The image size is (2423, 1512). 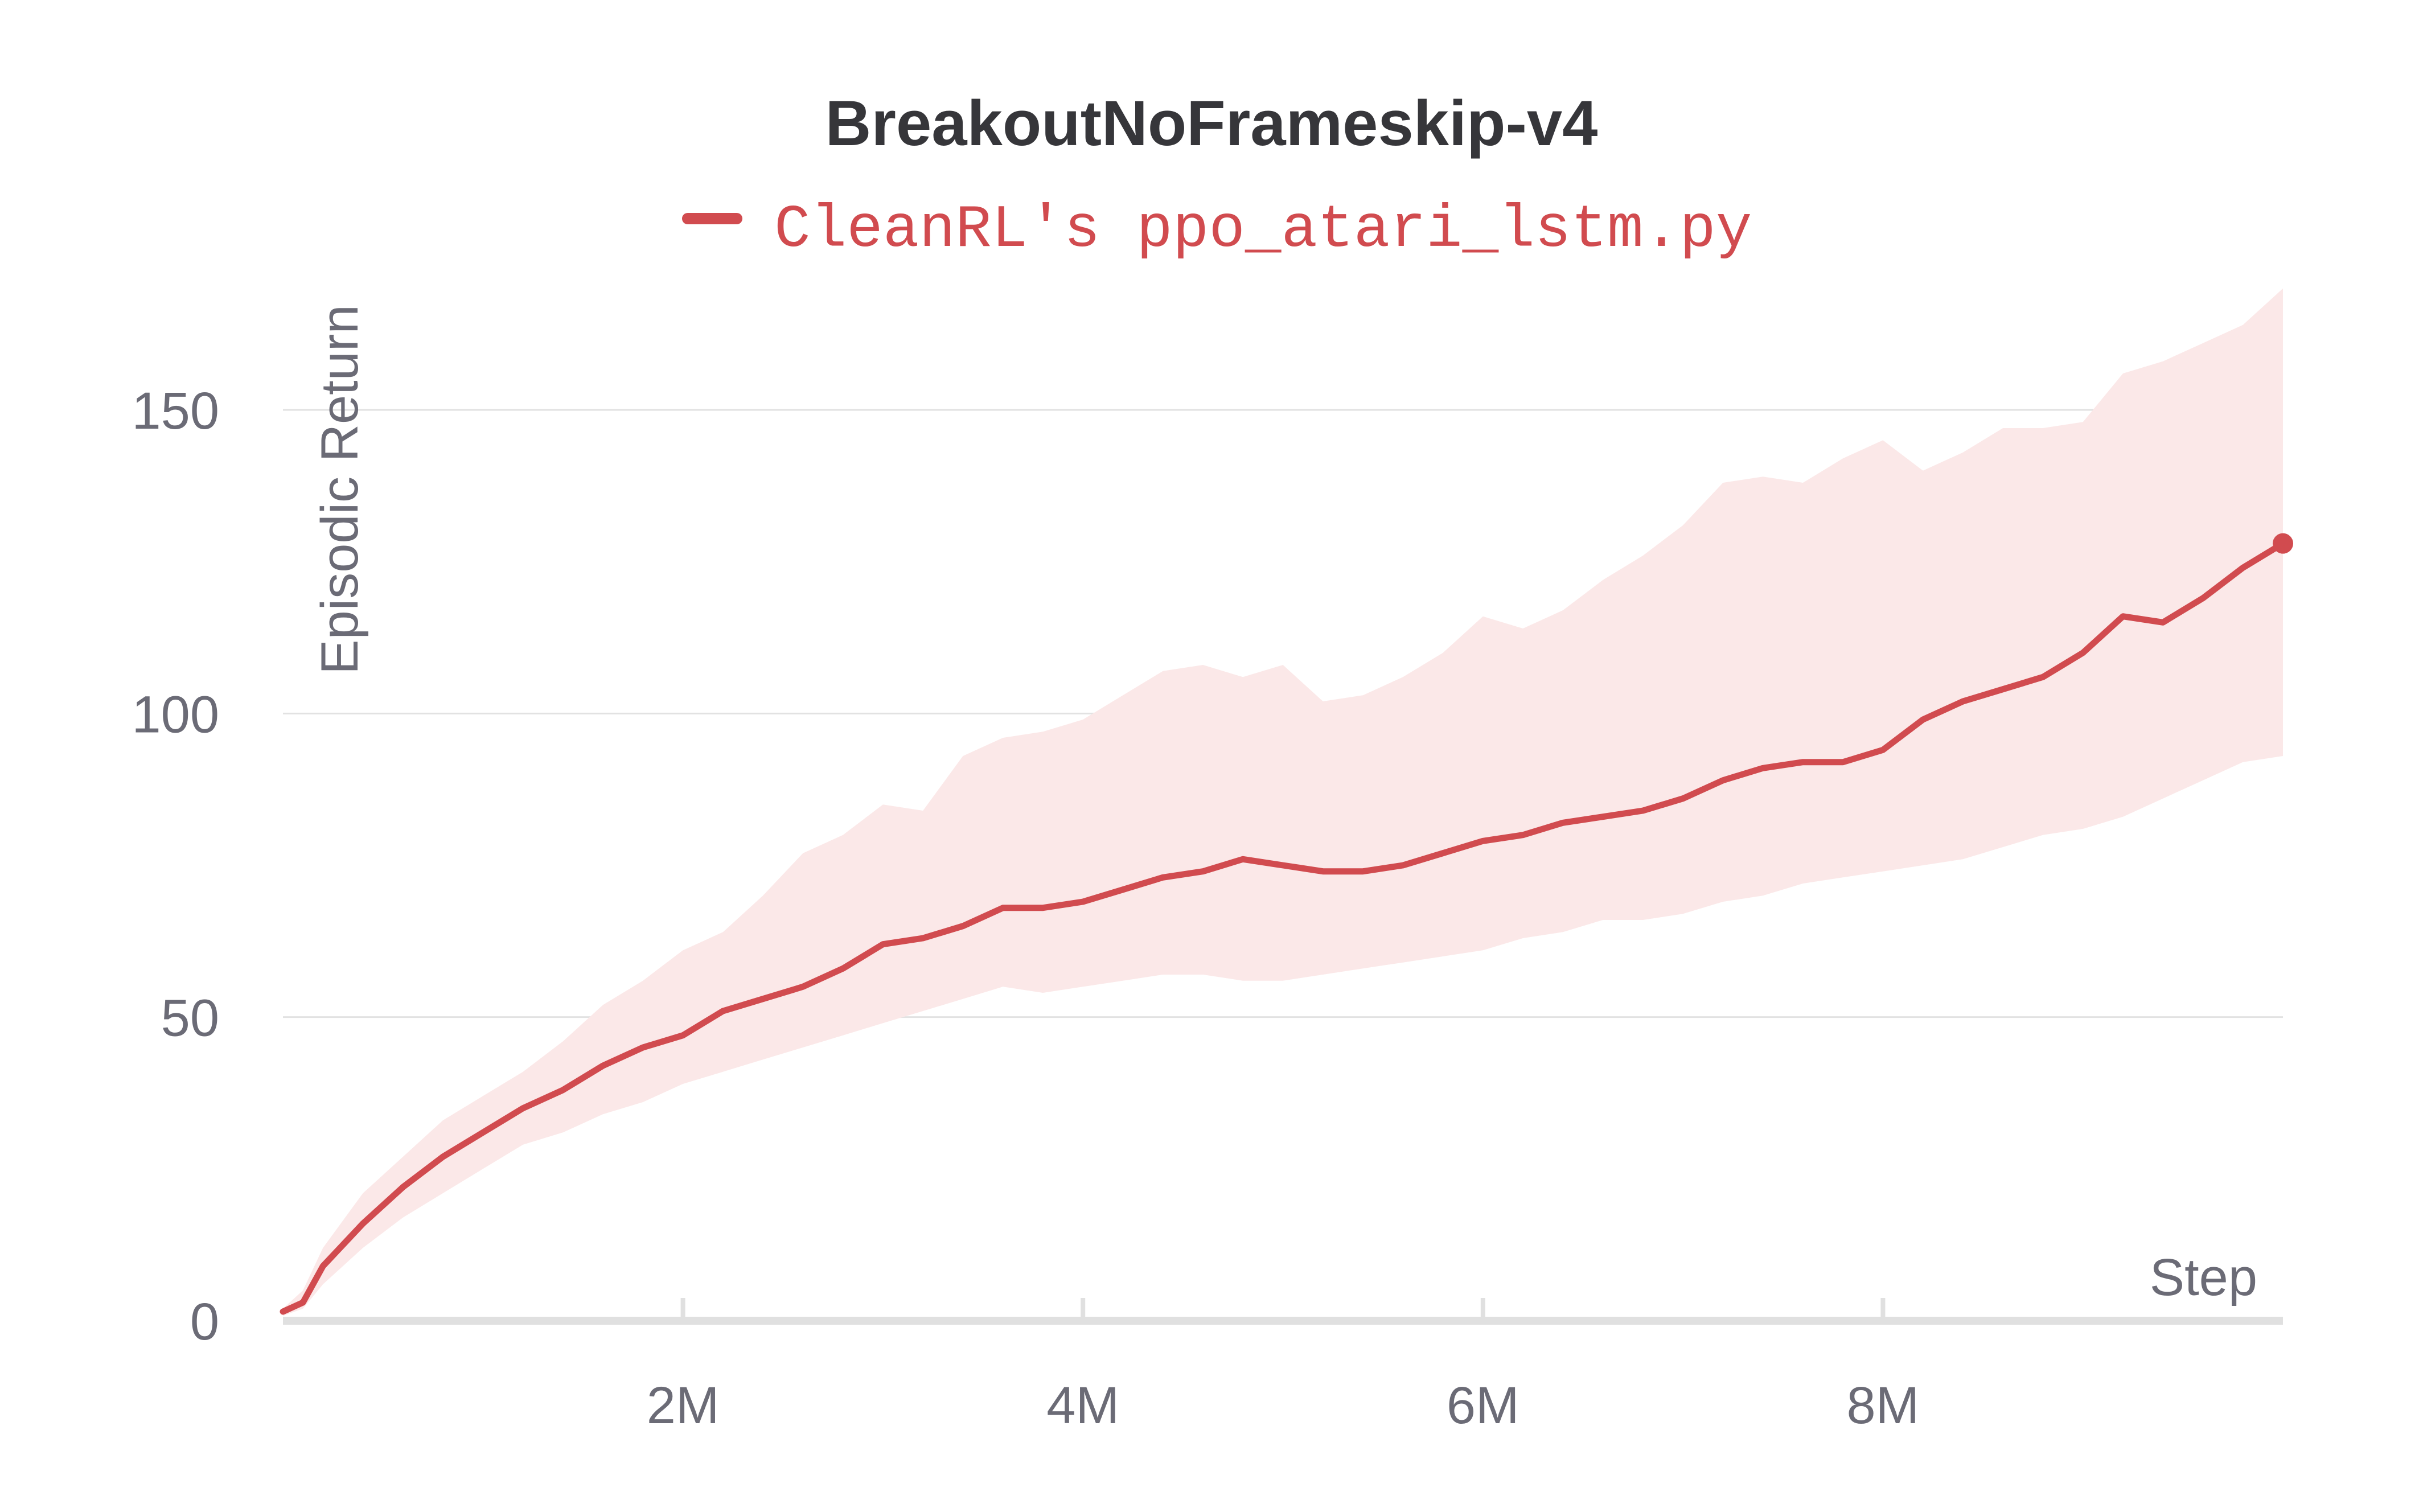 What do you see at coordinates (2283, 543) in the screenshot?
I see `series-end-point` at bounding box center [2283, 543].